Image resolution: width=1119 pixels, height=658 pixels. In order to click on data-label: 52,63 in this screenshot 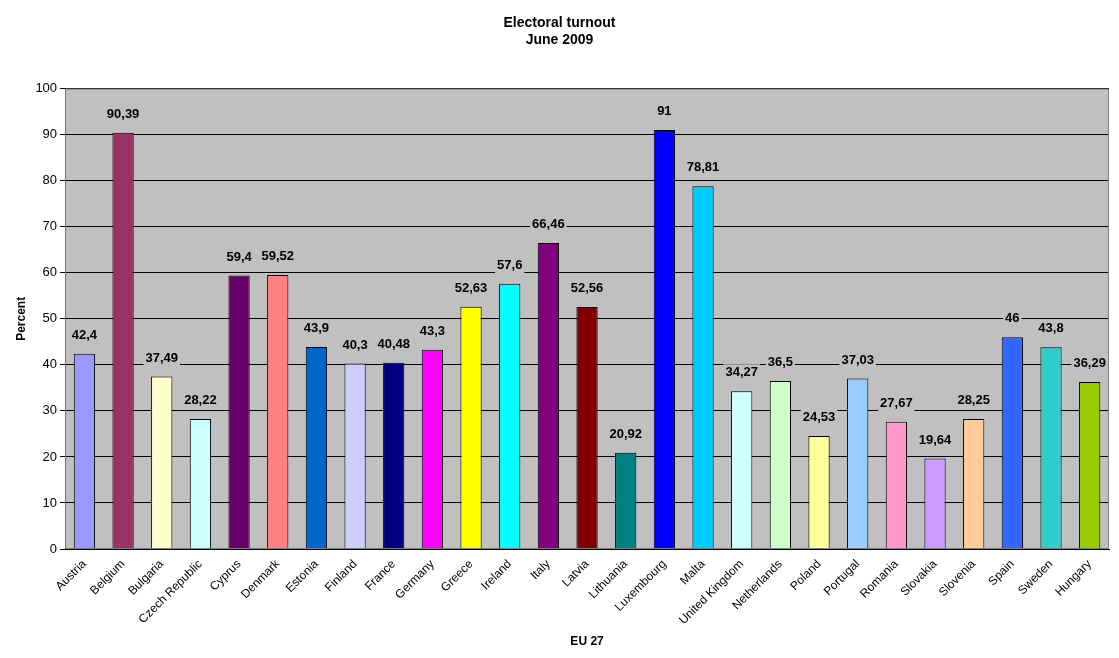, I will do `click(471, 287)`.